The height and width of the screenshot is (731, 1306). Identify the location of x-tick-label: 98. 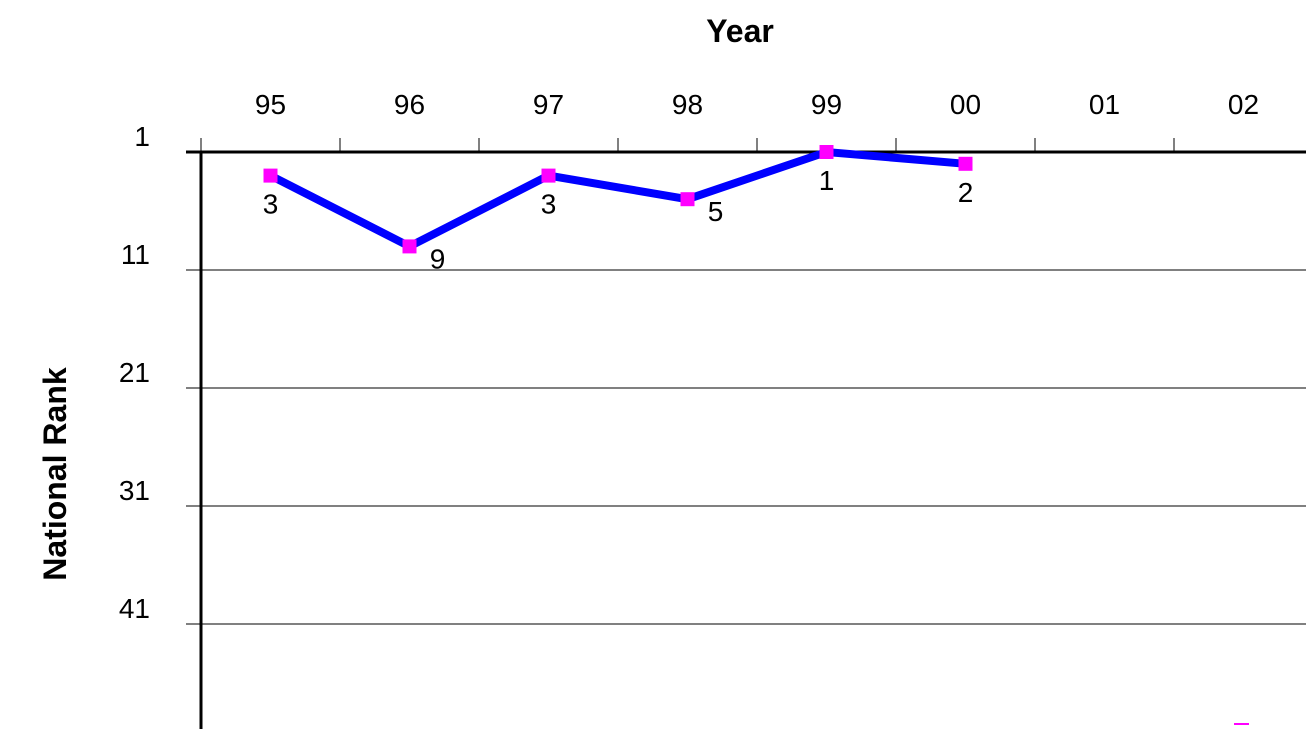
(687, 104).